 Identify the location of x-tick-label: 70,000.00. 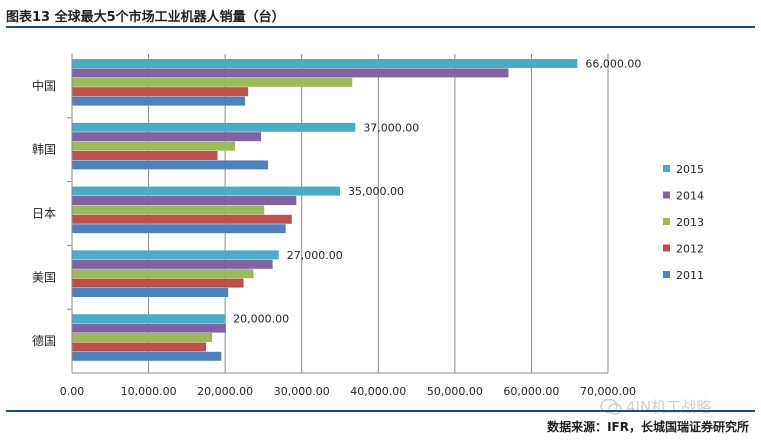
(608, 391).